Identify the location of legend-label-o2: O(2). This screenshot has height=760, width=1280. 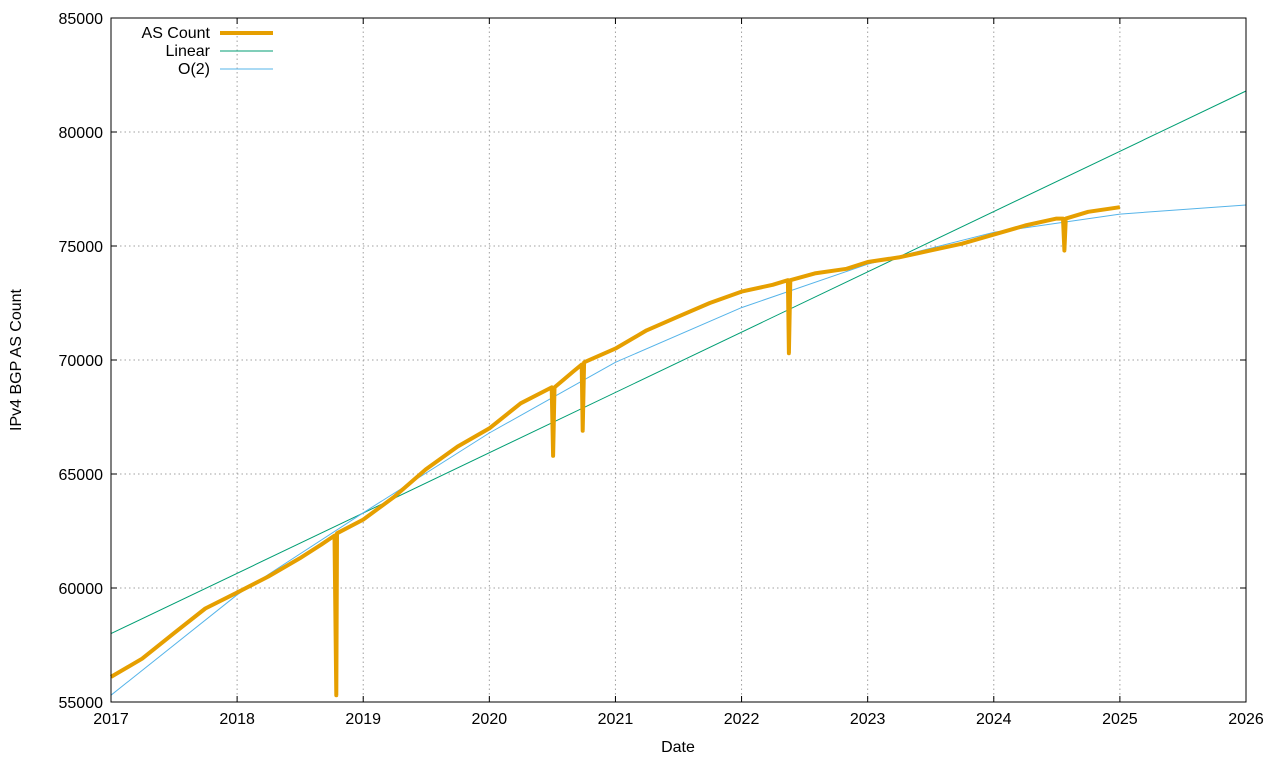
(194, 69).